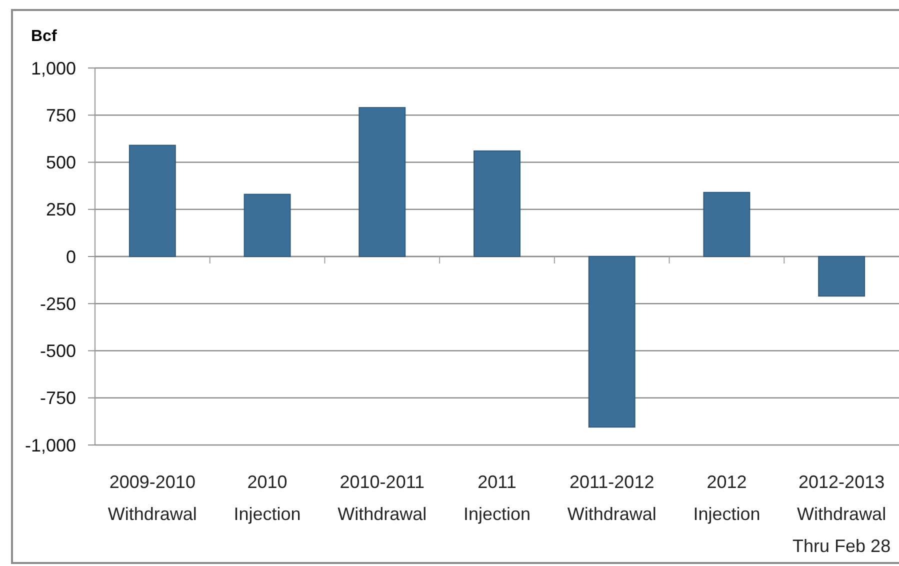 This screenshot has width=899, height=566. Describe the element at coordinates (44, 36) in the screenshot. I see `y-axis-title: Bcf` at that location.